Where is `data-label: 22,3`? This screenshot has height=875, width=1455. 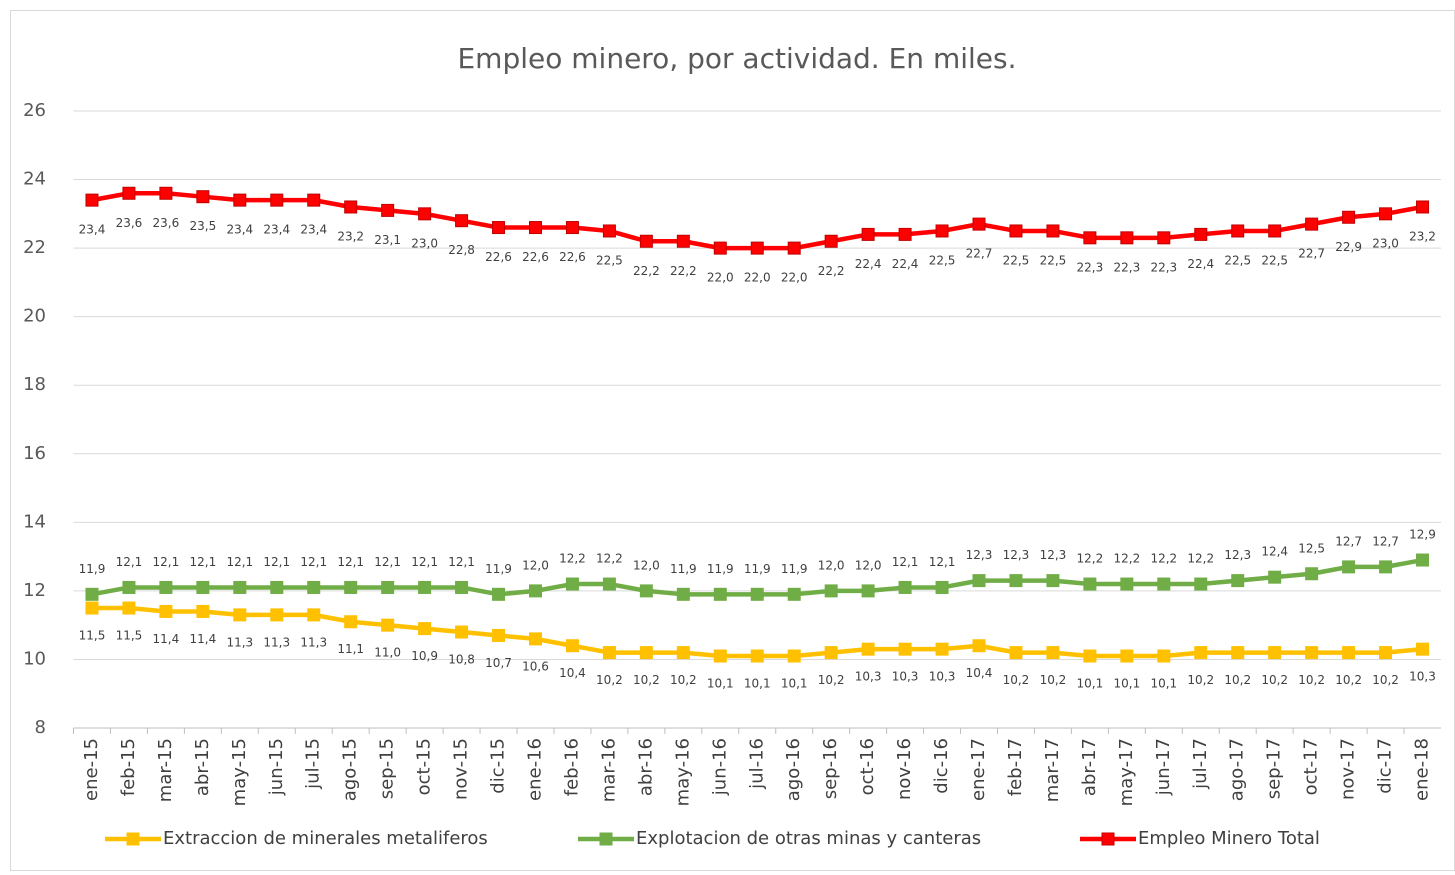
data-label: 22,3 is located at coordinates (1090, 267).